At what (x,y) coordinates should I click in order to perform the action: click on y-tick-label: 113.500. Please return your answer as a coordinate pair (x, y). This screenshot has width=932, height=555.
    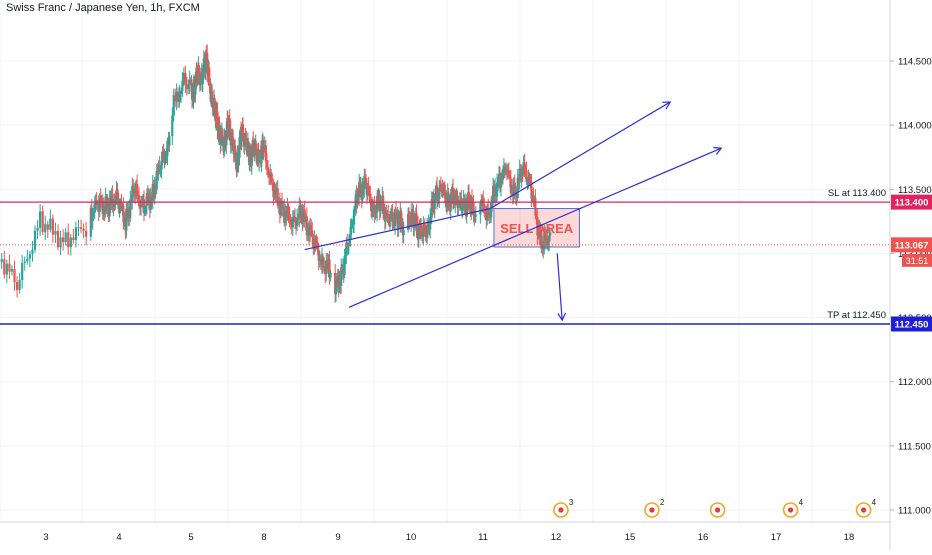
    Looking at the image, I should click on (915, 190).